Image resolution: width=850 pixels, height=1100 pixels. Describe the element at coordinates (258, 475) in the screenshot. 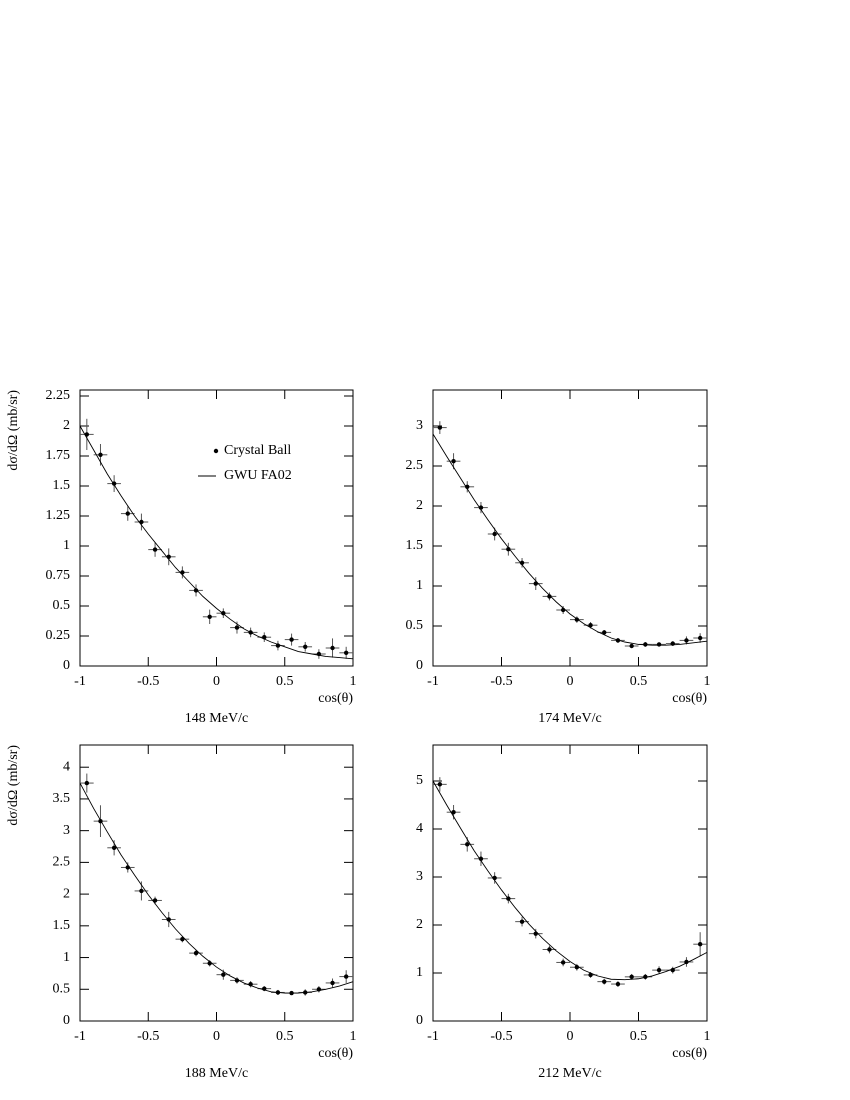

I see `legend-label: GWU FA02` at that location.